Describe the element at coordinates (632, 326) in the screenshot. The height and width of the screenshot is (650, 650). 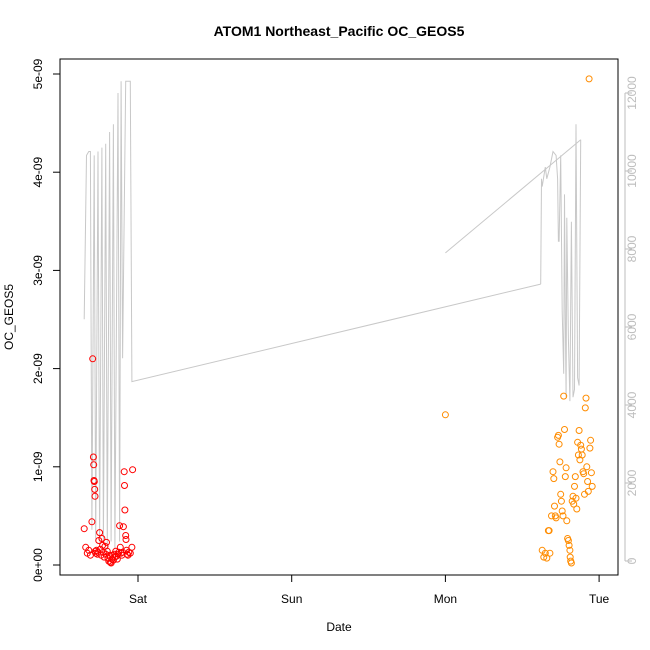
I see `y2-tick-label: 6000` at that location.